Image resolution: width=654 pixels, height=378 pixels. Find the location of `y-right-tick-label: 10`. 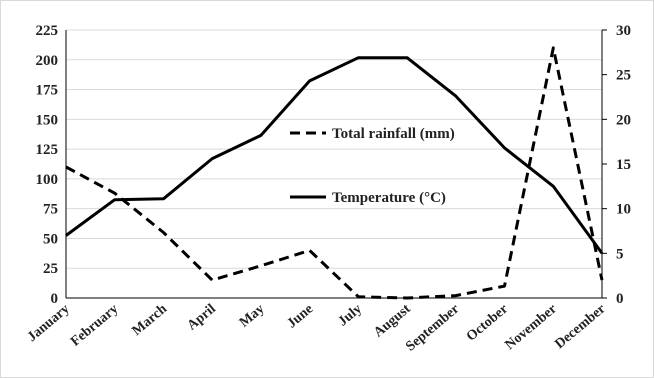

y-right-tick-label: 10 is located at coordinates (623, 210).